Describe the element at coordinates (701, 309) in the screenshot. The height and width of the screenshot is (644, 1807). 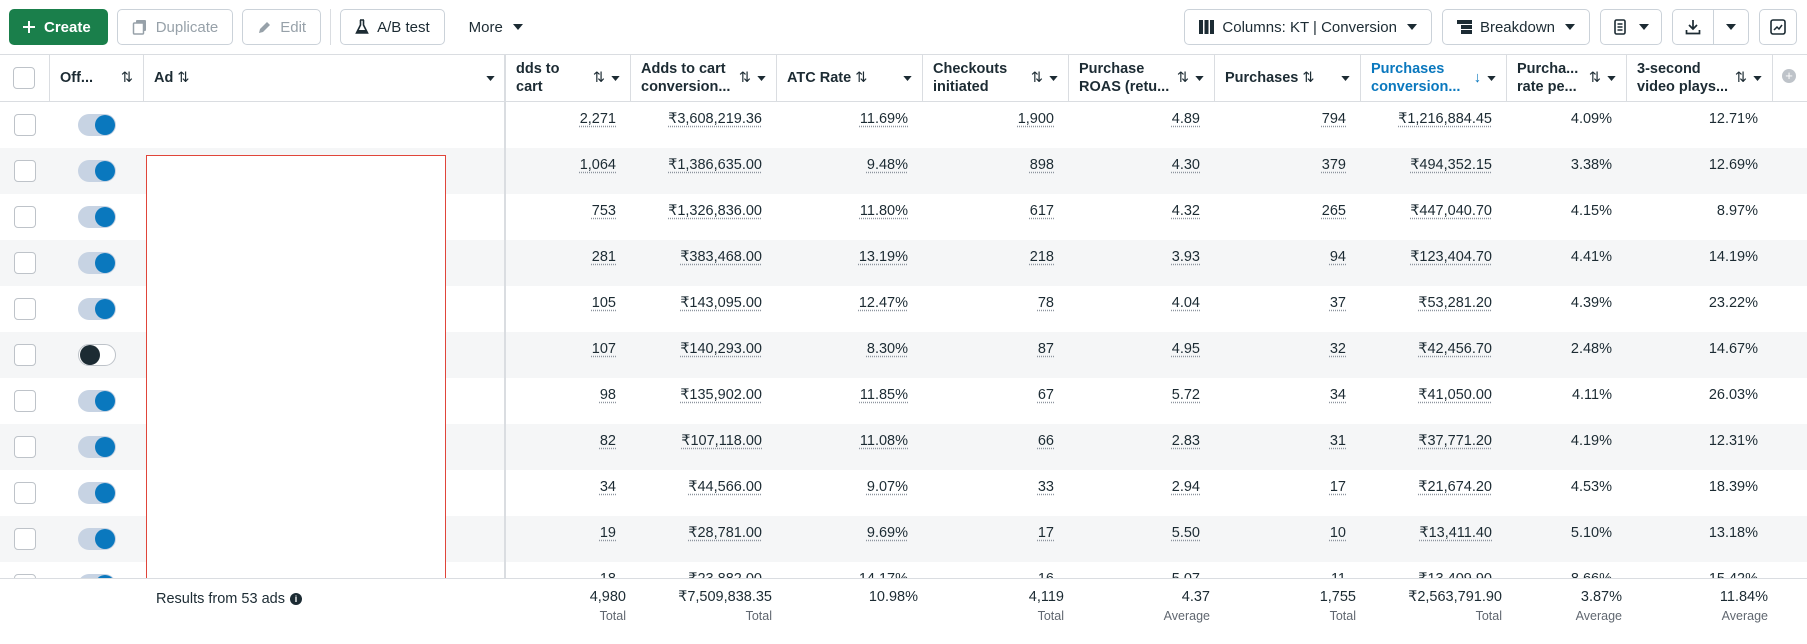
I see `adds-to-cart-conv-cell: ₹143,095.00` at that location.